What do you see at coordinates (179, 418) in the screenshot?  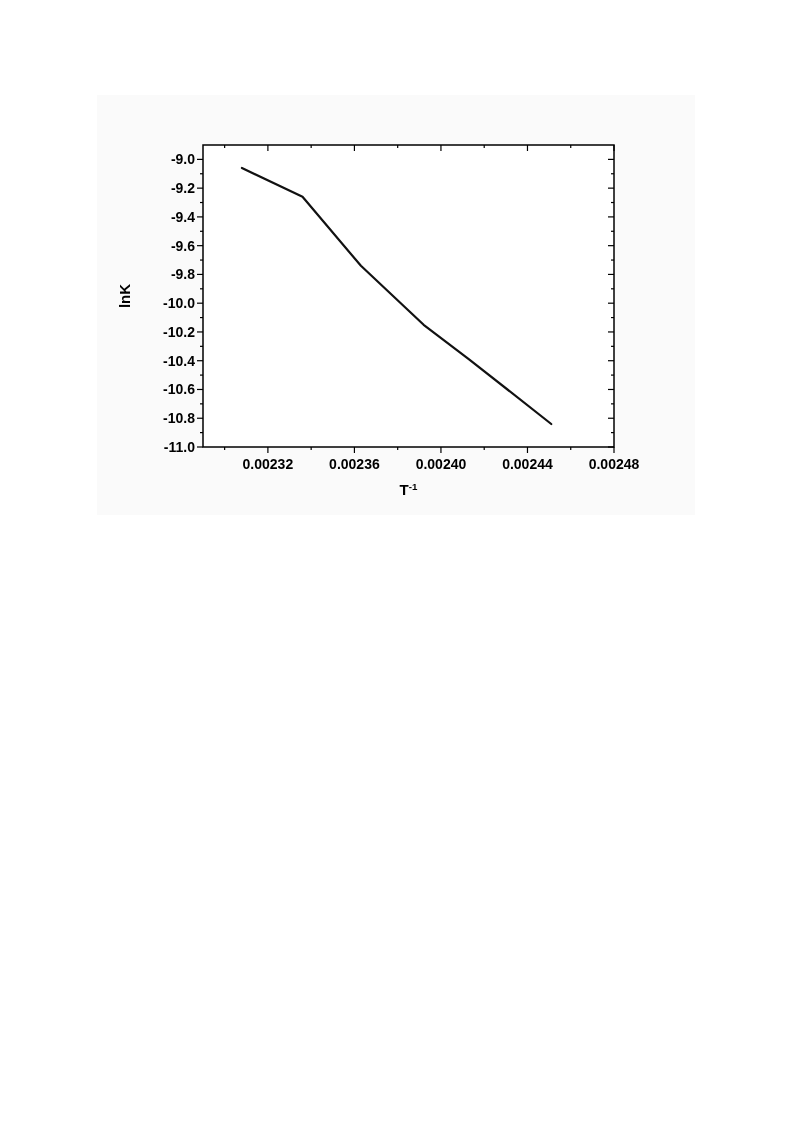 I see `y-tick-label: -10.8` at bounding box center [179, 418].